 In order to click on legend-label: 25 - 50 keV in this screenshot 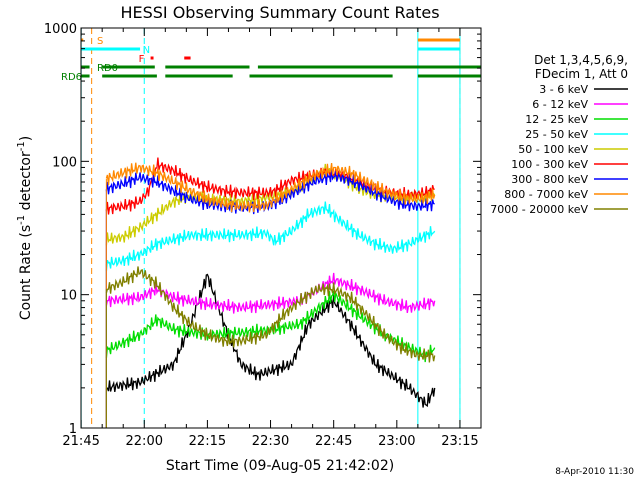, I will do `click(556, 134)`.